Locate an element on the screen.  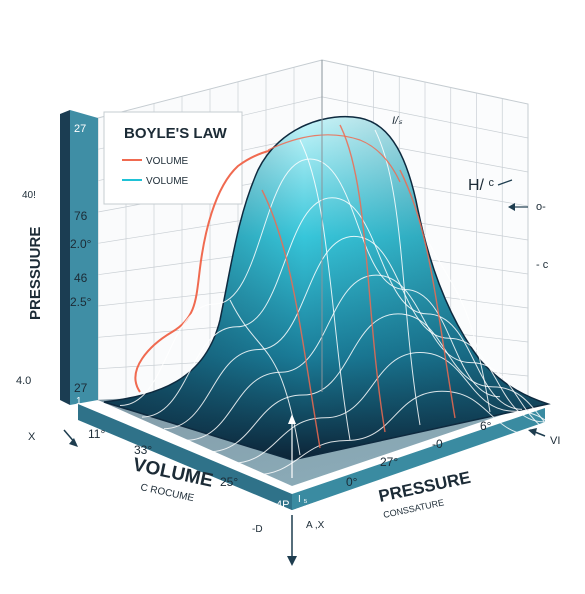
z-tick: 46 is located at coordinates (81, 278).